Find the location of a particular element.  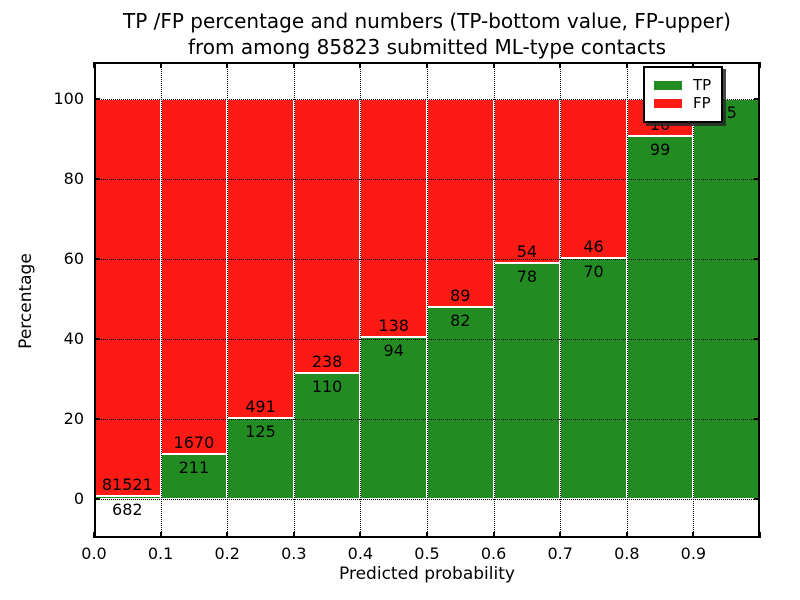

y-tick-label: 80 is located at coordinates (73, 178).